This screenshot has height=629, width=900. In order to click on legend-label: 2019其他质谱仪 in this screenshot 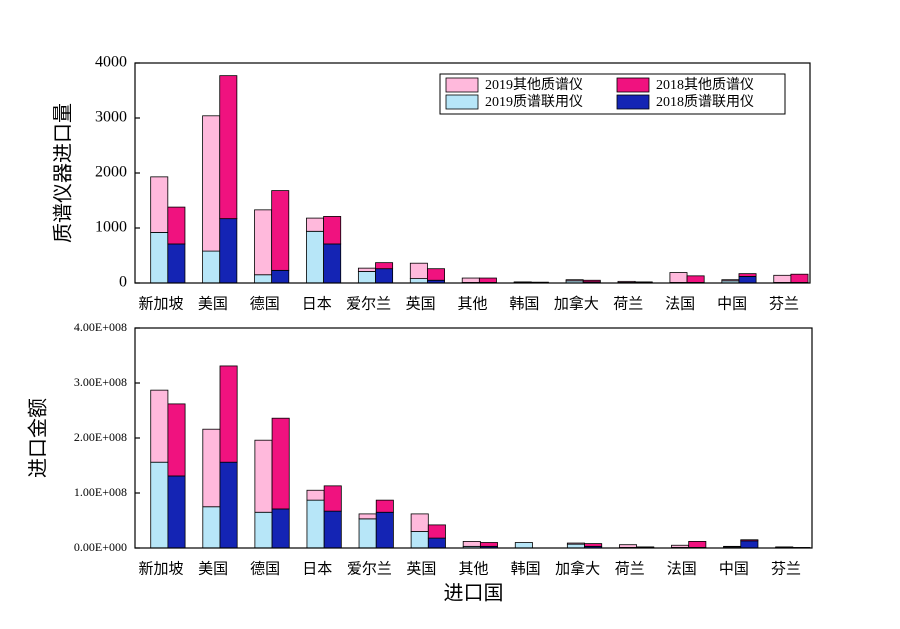, I will do `click(534, 85)`.